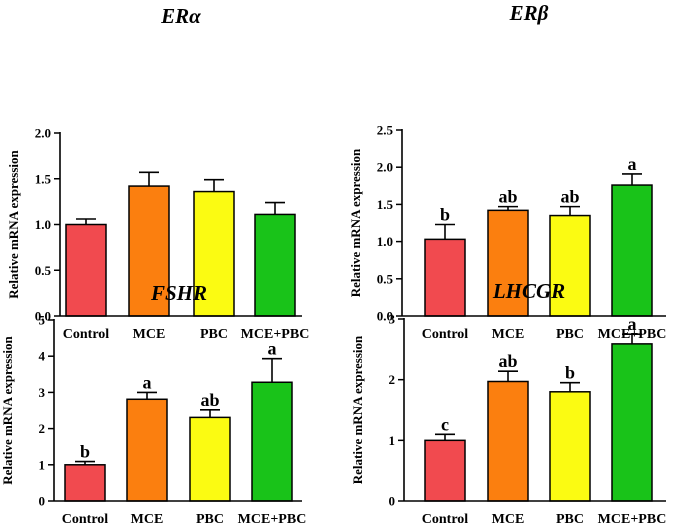 The image size is (679, 527). What do you see at coordinates (528, 291) in the screenshot?
I see `chart-title: LHCGR` at bounding box center [528, 291].